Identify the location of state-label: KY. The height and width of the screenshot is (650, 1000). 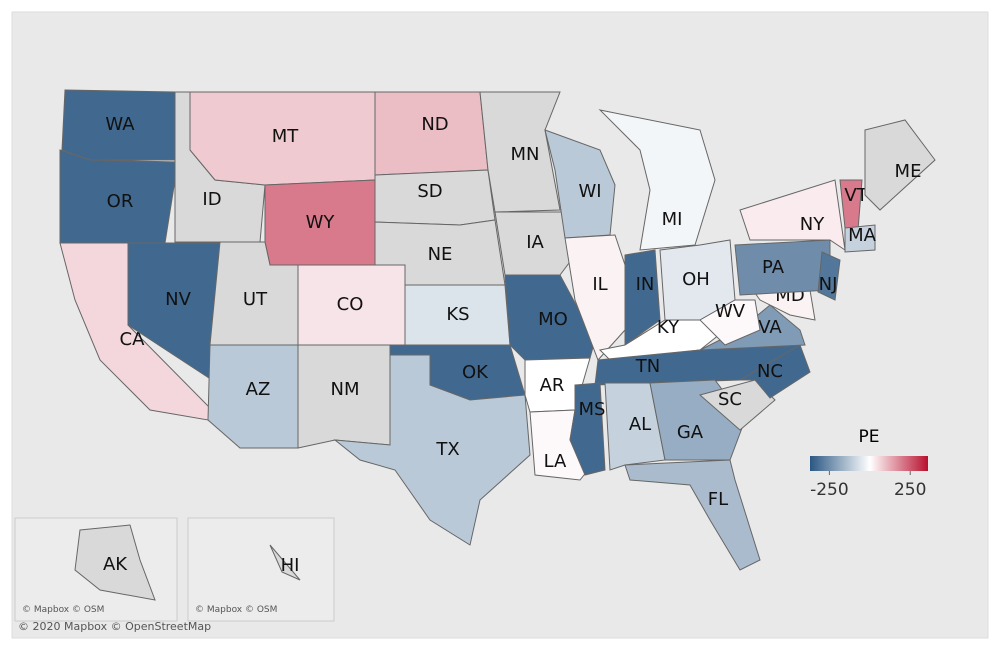
(668, 327).